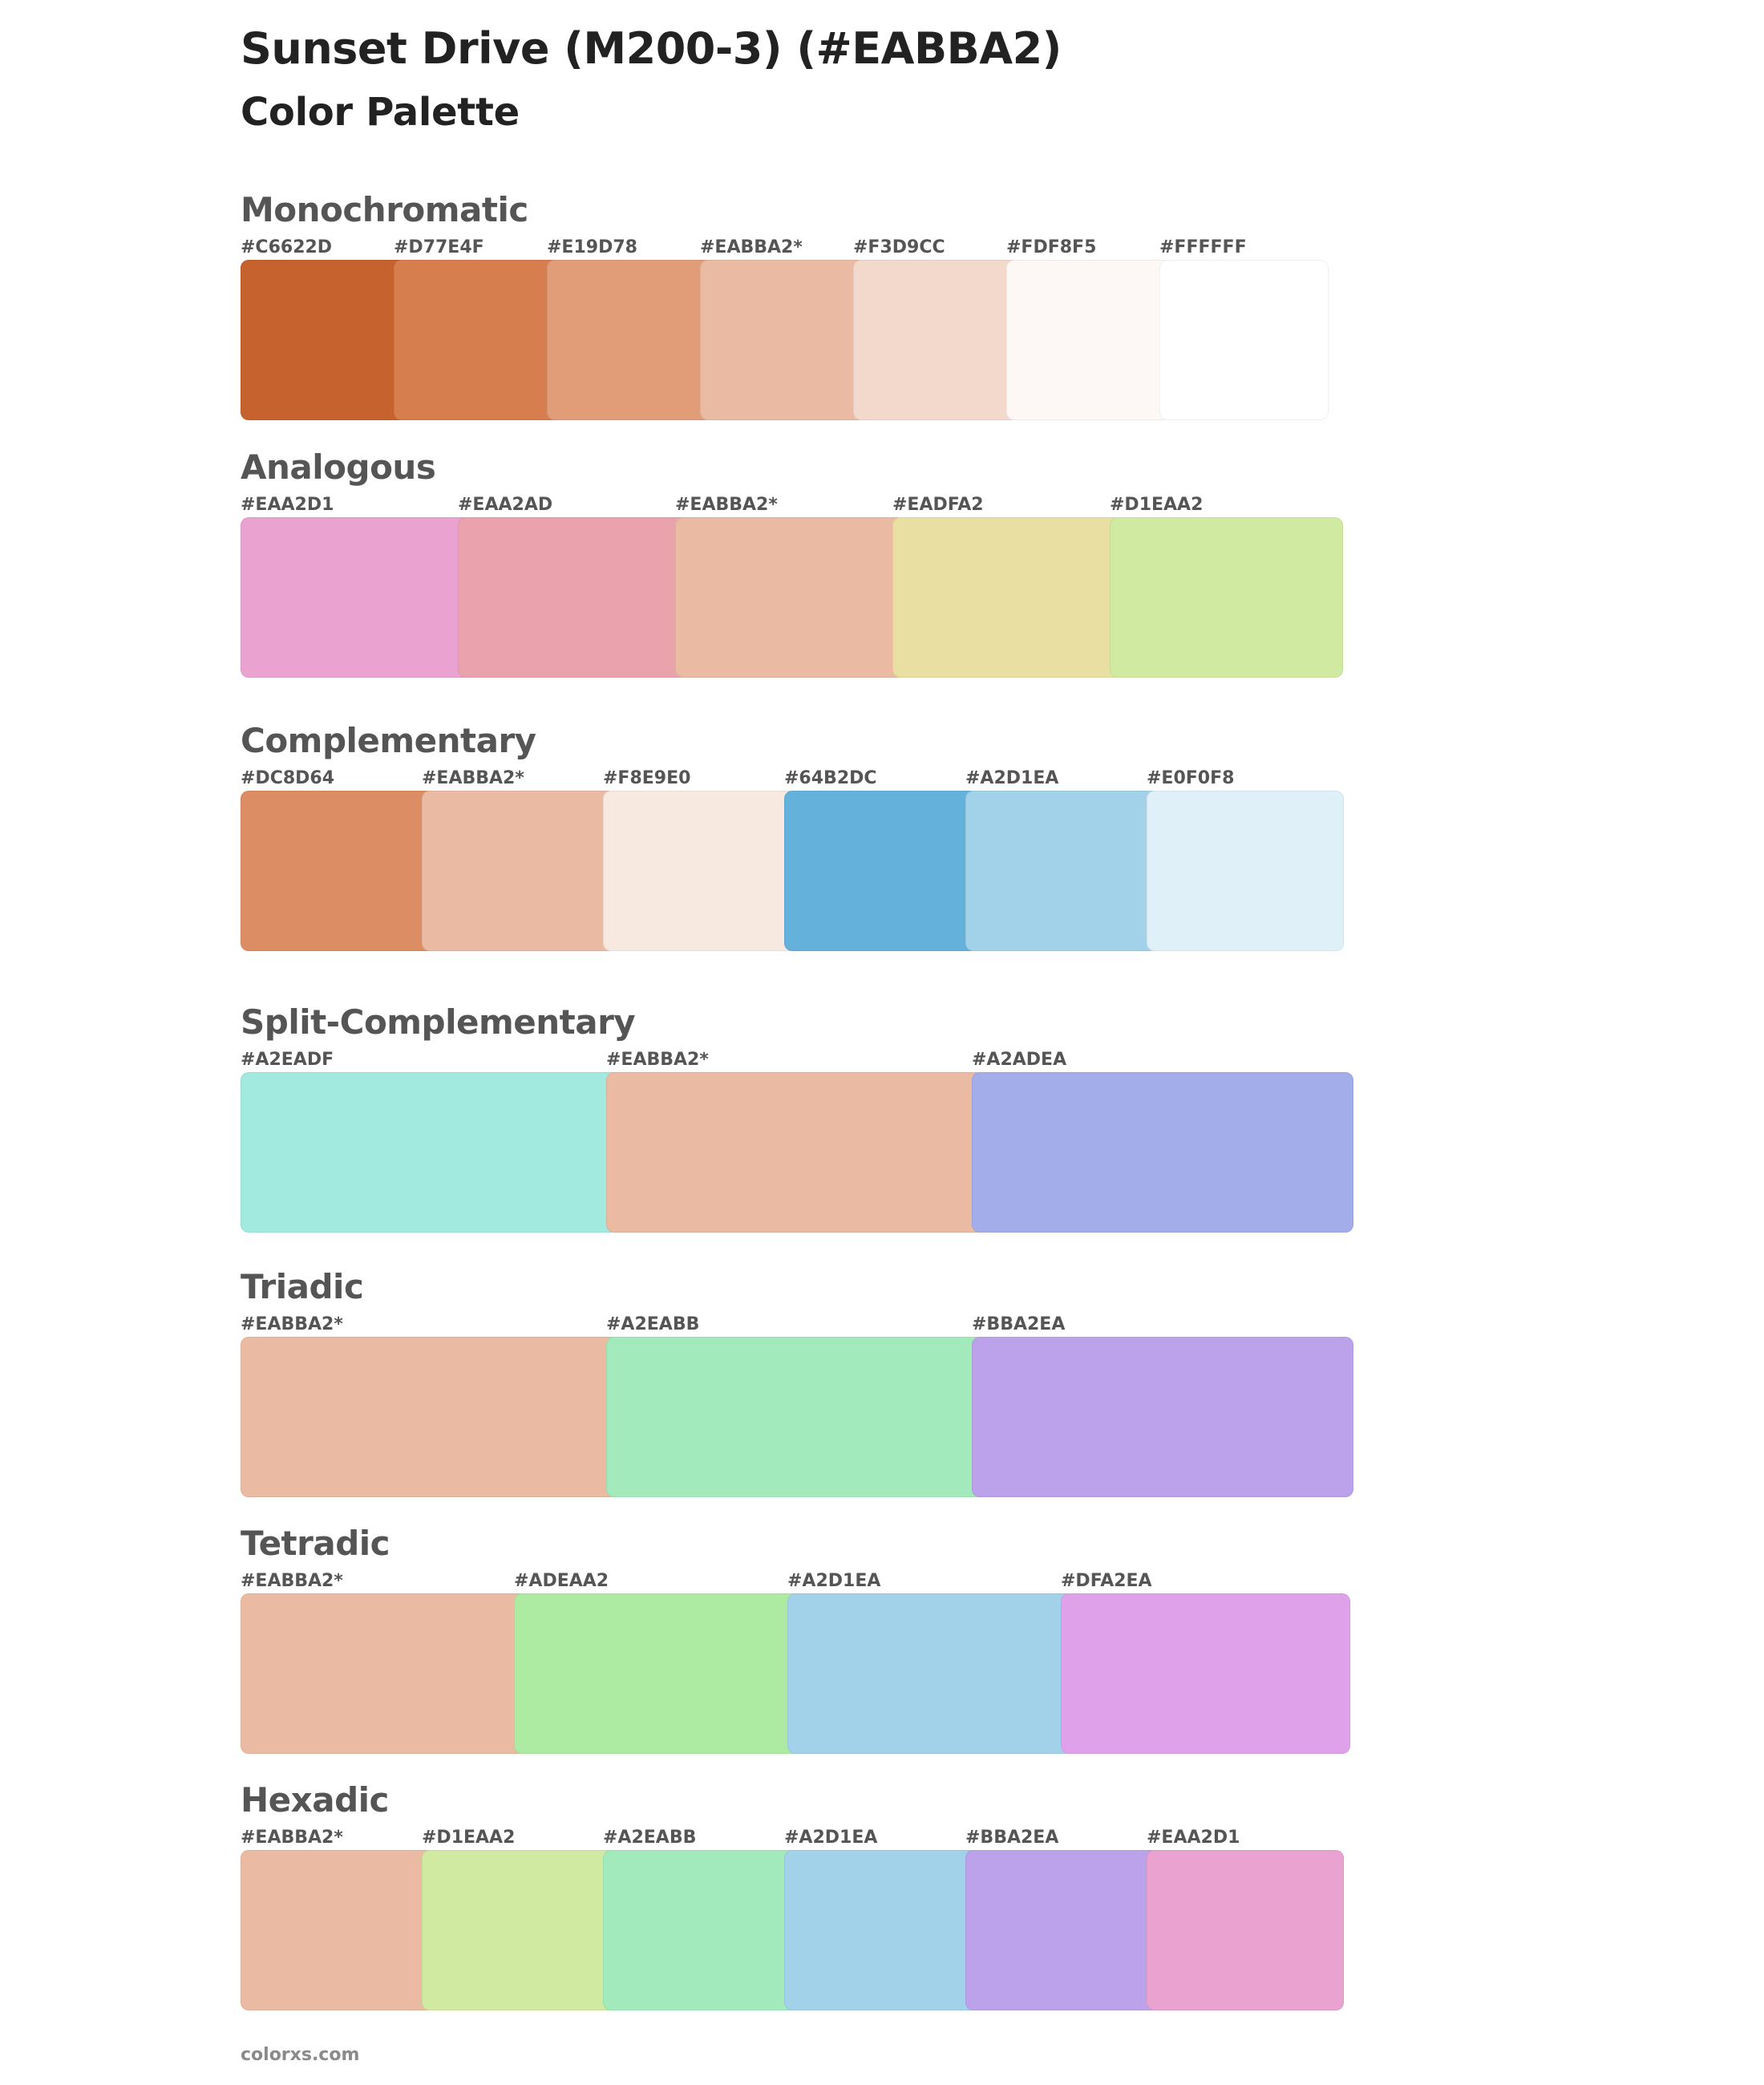 Image resolution: width=1764 pixels, height=2085 pixels. I want to click on hex-label: #F8E9E0, so click(647, 778).